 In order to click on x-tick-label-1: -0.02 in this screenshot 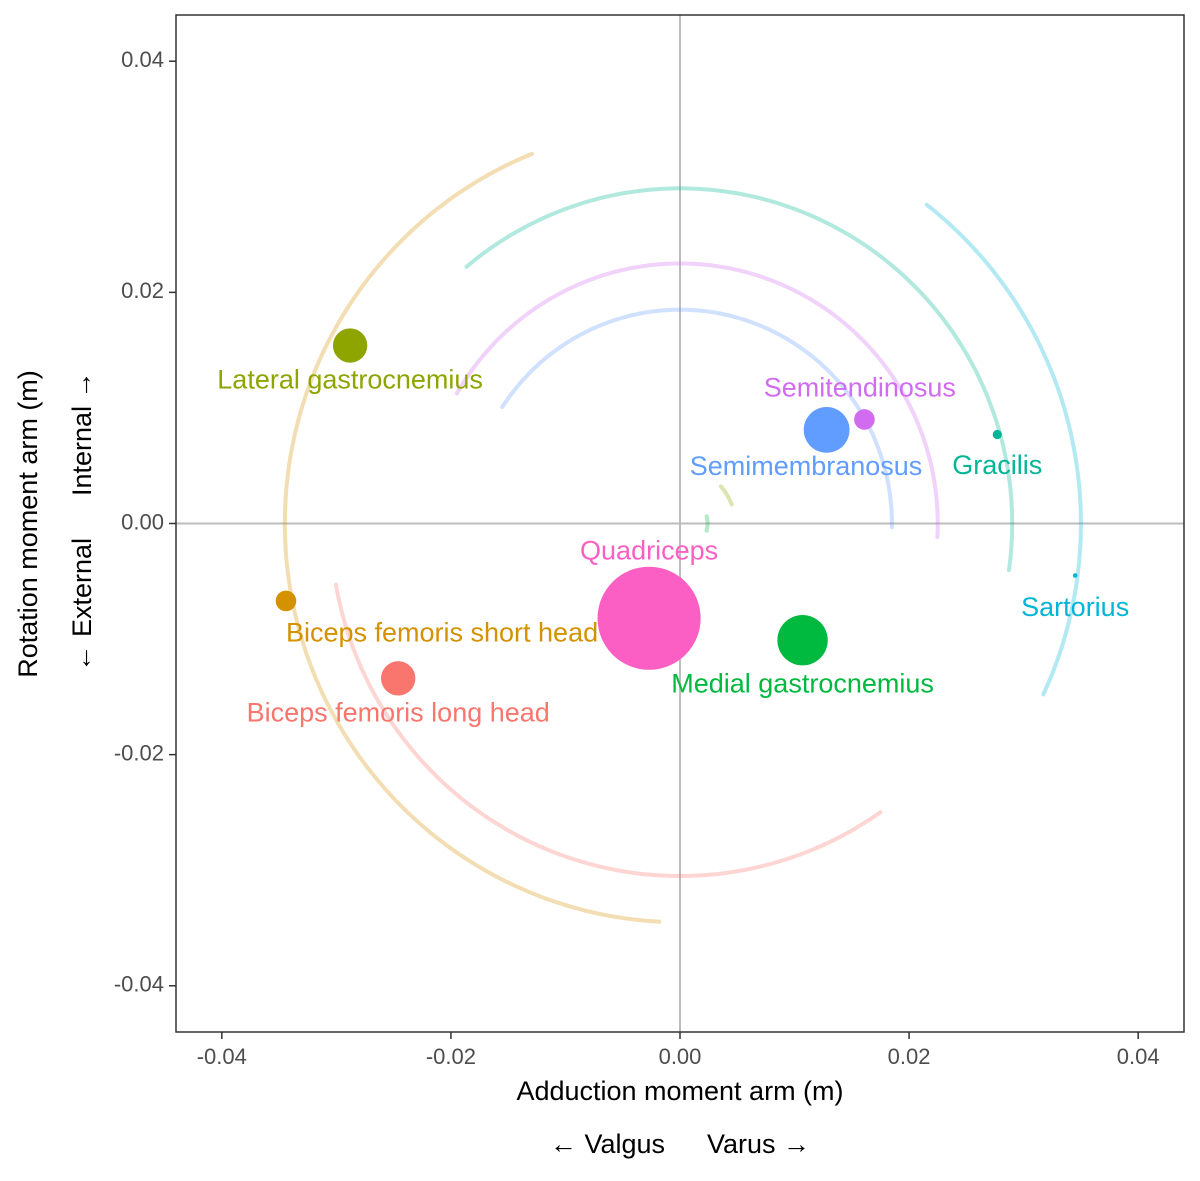, I will do `click(451, 1056)`.